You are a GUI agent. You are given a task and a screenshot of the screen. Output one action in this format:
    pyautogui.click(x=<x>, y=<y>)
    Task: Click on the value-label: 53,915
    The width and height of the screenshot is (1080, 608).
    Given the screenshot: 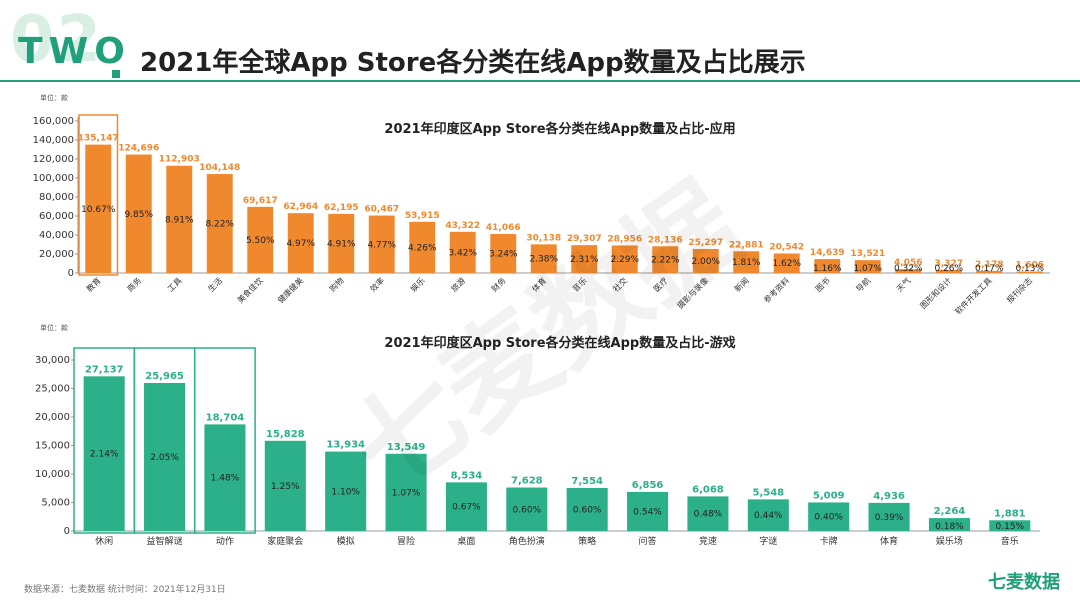 What is the action you would take?
    pyautogui.click(x=422, y=216)
    